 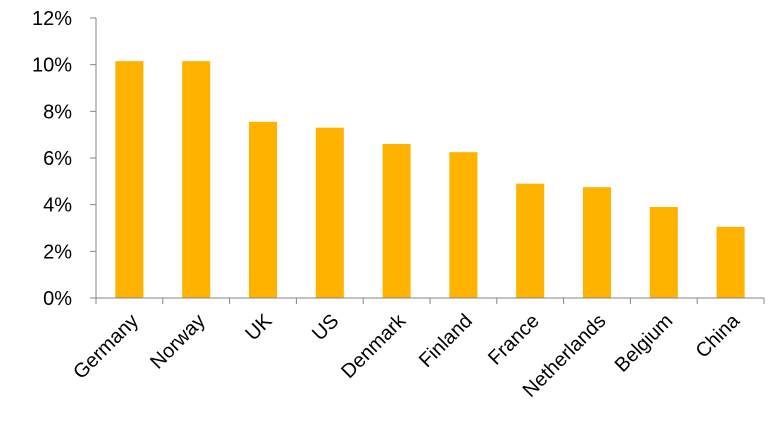 What do you see at coordinates (329, 213) in the screenshot?
I see `bar-us` at bounding box center [329, 213].